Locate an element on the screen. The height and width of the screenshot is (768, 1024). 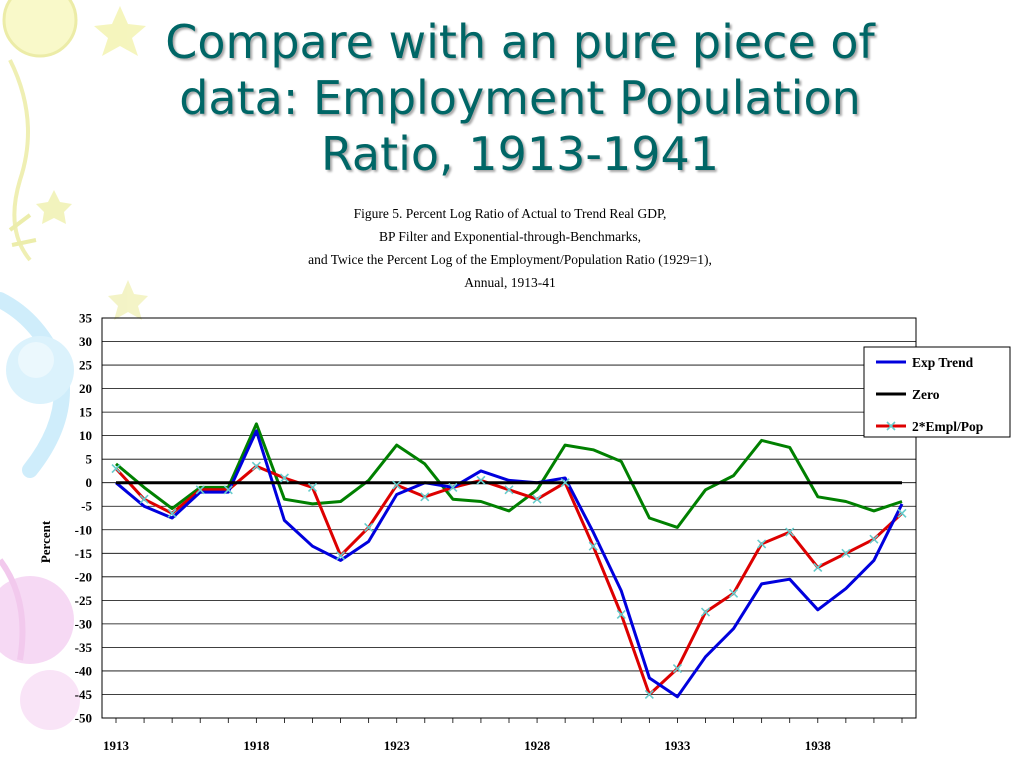
y-tick-label: 10 is located at coordinates (85, 435).